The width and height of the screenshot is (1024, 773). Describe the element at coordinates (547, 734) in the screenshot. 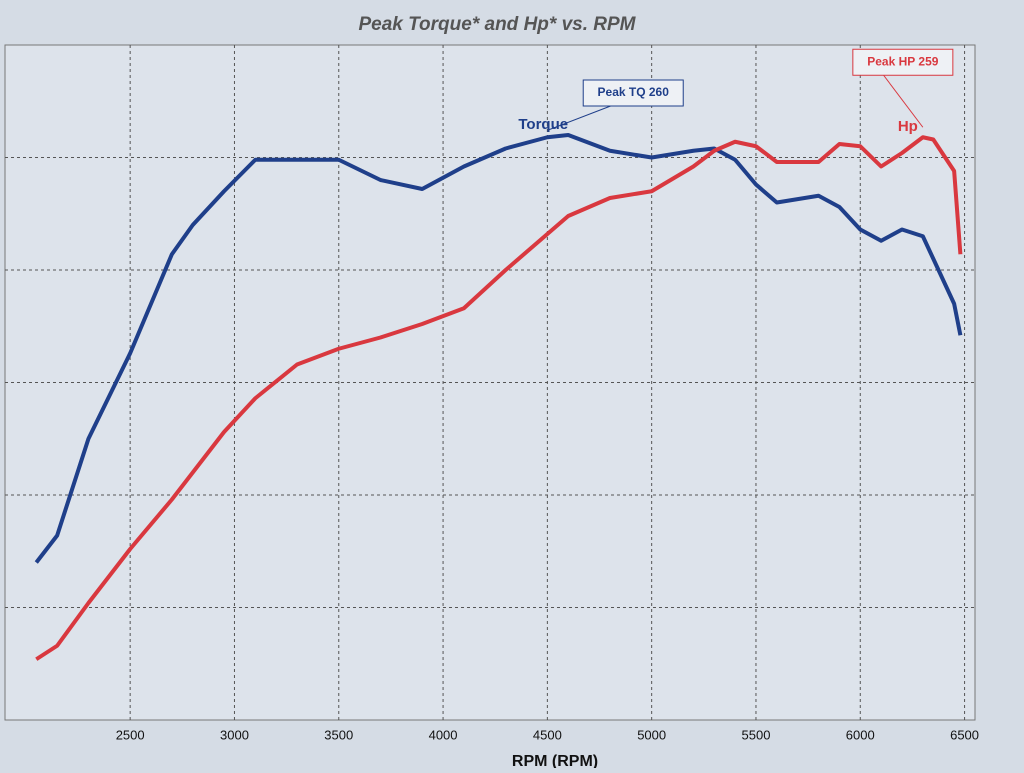

I see `x-tick-label: 4500` at that location.